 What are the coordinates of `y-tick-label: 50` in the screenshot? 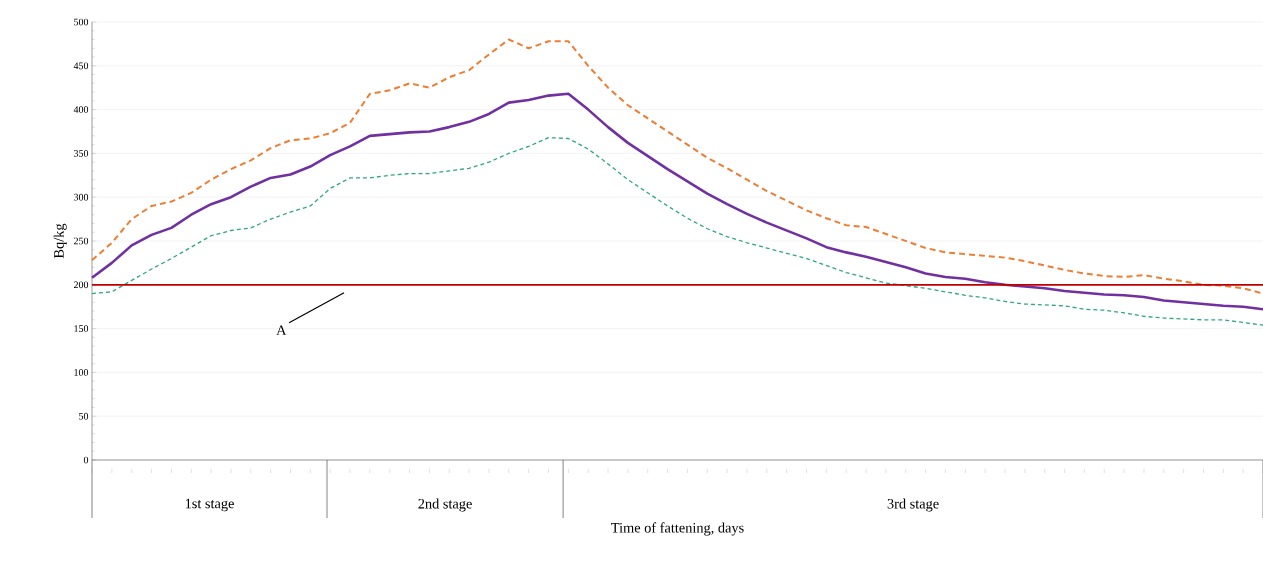 It's located at (84, 416).